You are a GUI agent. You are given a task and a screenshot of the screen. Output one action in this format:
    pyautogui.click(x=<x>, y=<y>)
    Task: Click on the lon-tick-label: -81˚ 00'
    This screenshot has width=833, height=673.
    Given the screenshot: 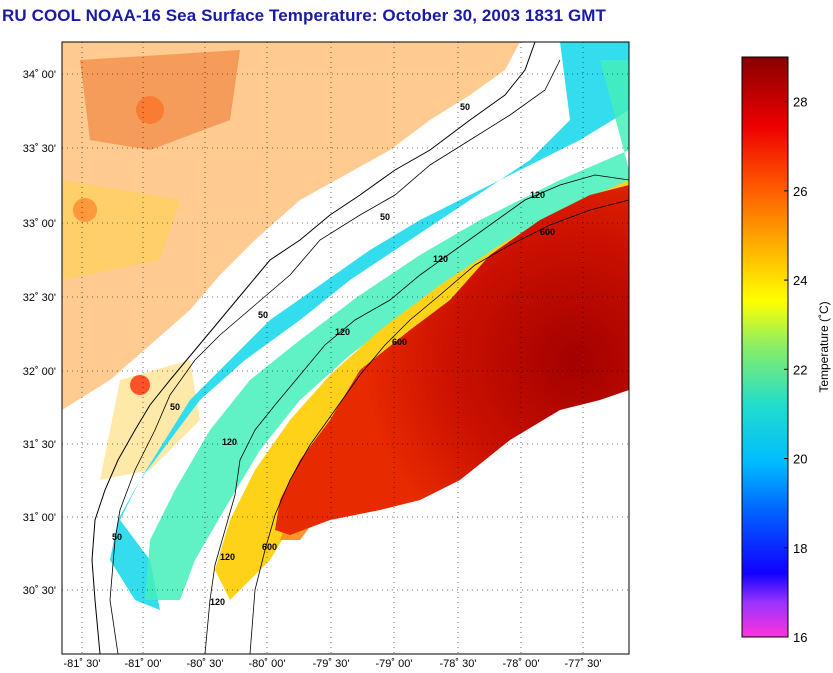 What is the action you would take?
    pyautogui.click(x=143, y=664)
    